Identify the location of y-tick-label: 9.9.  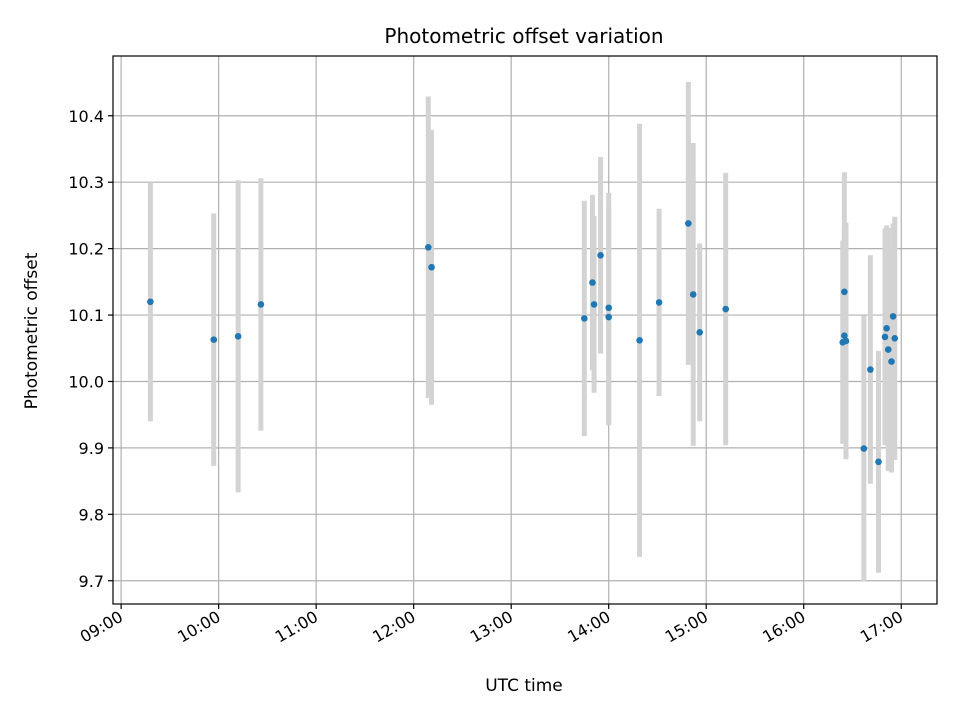
(91, 448).